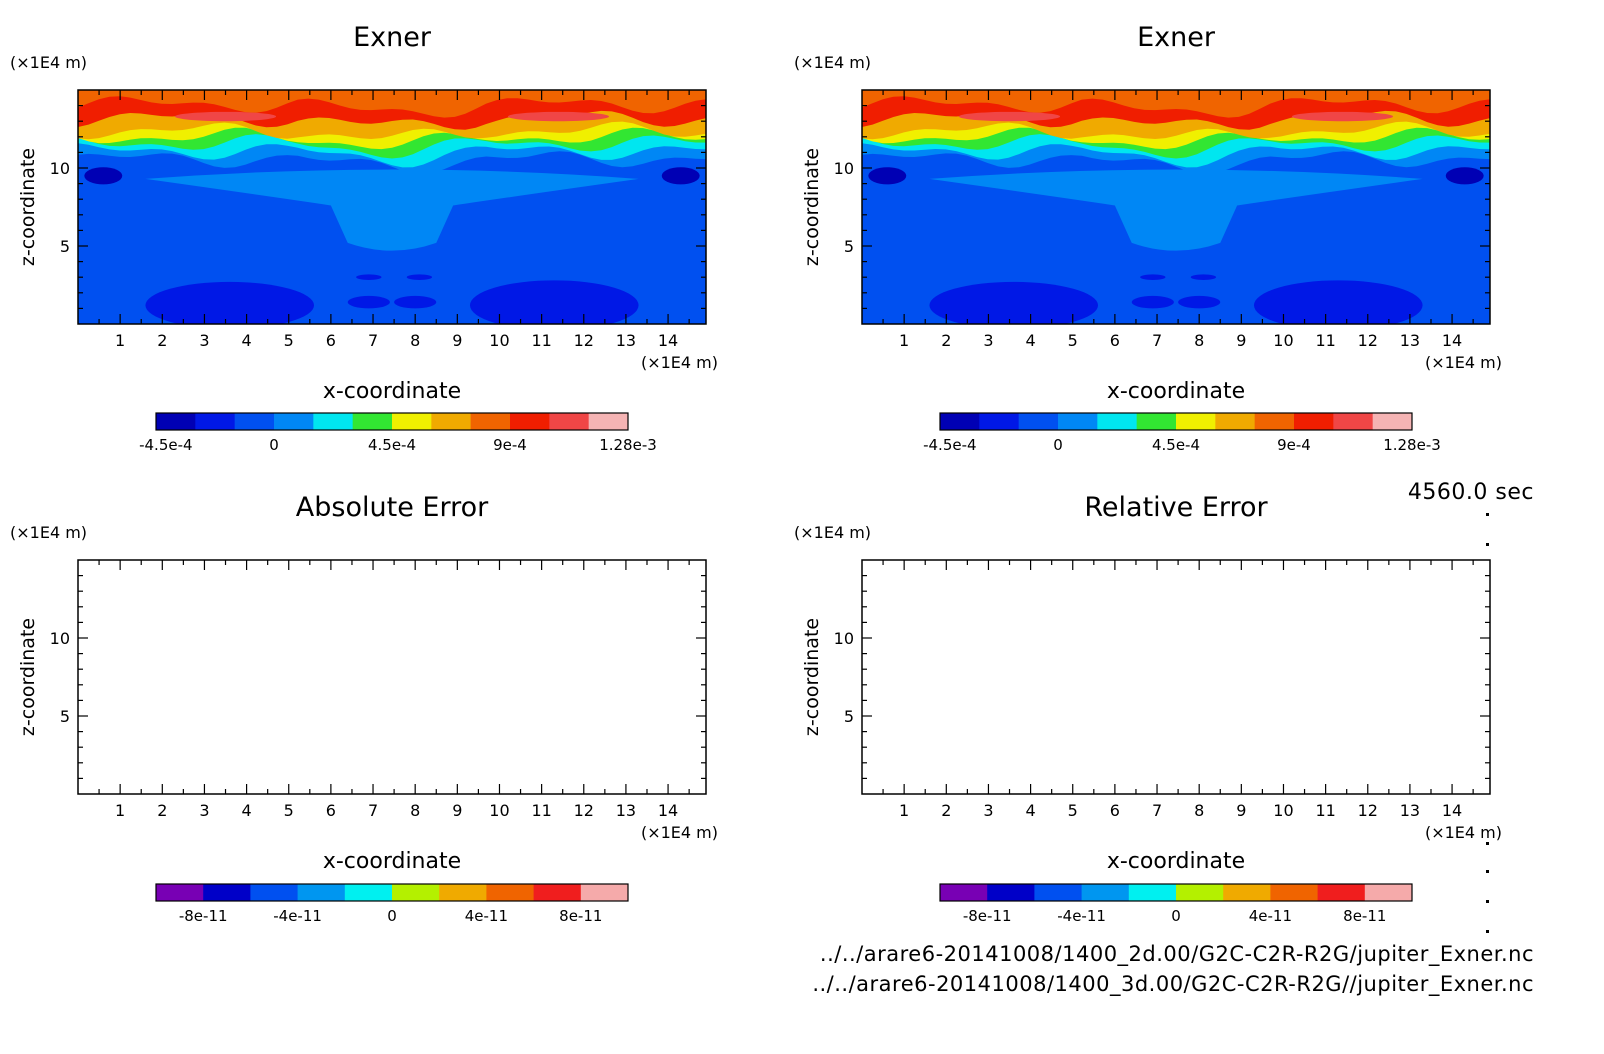  What do you see at coordinates (373, 810) in the screenshot?
I see `x-tick-label: 7` at bounding box center [373, 810].